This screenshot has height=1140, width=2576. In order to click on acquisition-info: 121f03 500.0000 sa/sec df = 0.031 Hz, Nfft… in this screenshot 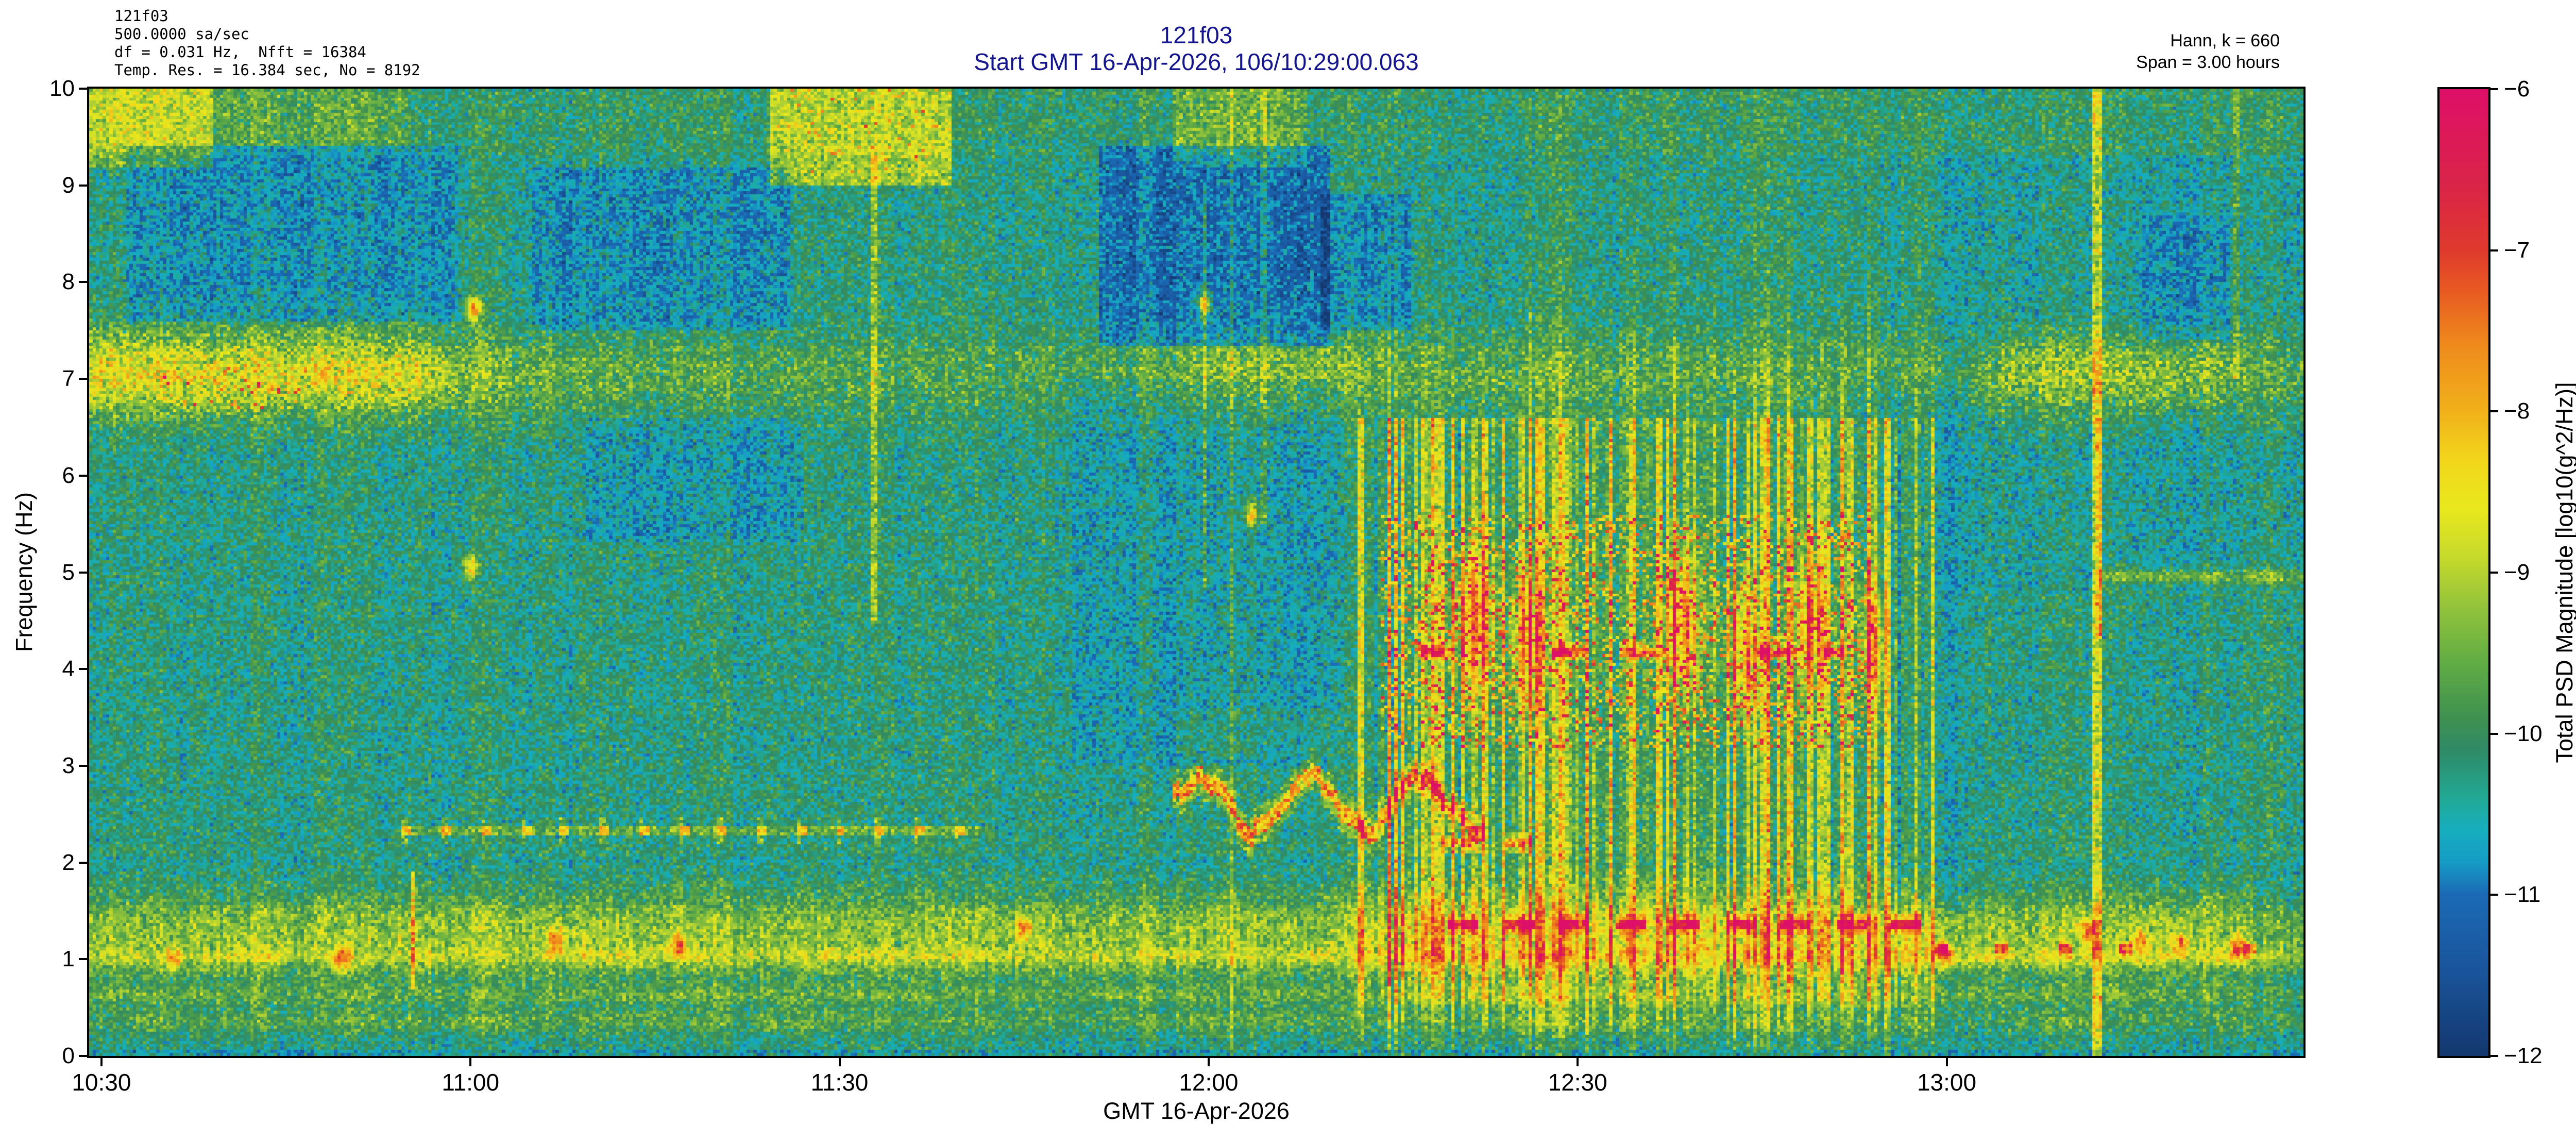, I will do `click(267, 43)`.